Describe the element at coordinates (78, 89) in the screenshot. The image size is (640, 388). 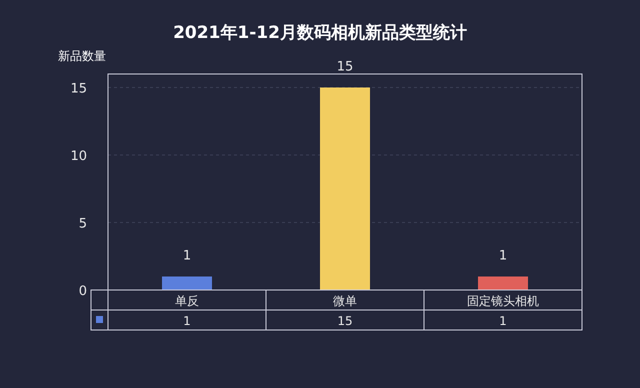
I see `y-tick-label: 15` at that location.